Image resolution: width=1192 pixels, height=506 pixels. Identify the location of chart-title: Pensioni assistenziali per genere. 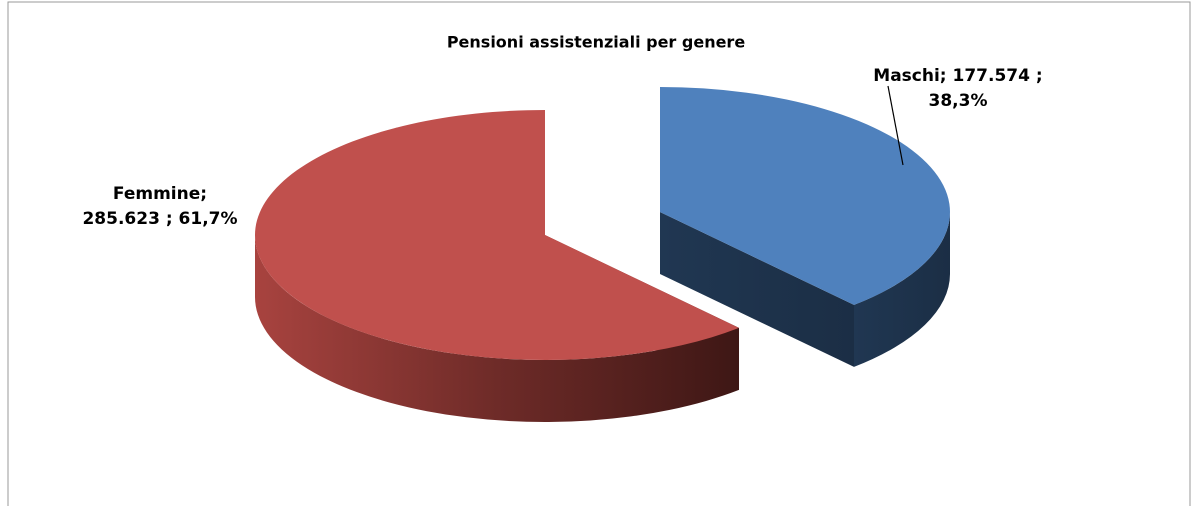
(596, 42).